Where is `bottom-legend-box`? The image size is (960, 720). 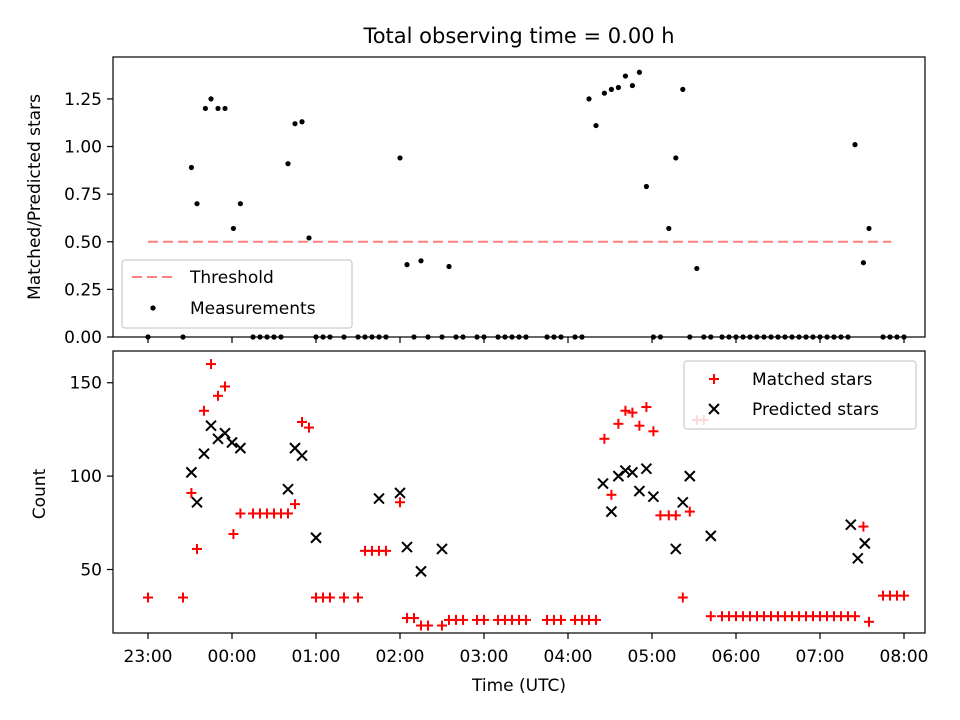 bottom-legend-box is located at coordinates (800, 395).